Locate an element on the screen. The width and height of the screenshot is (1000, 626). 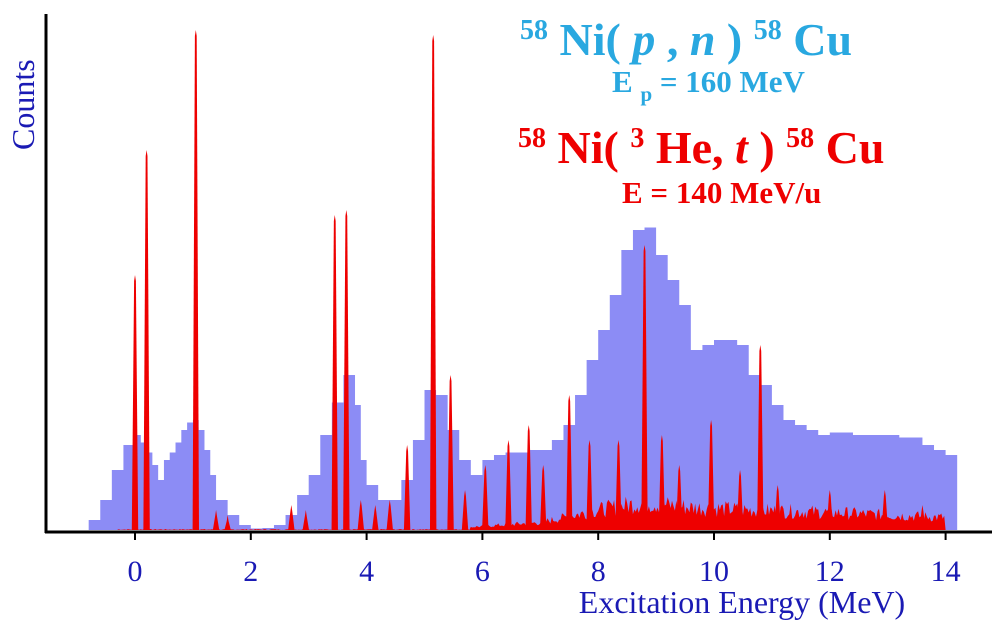
x-tick-label-14: 14 is located at coordinates (946, 571).